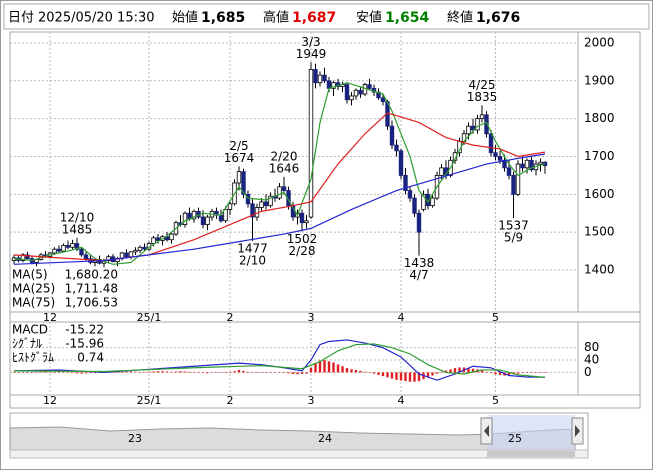 The height and width of the screenshot is (470, 653). I want to click on field-value: 1,676, so click(498, 18).